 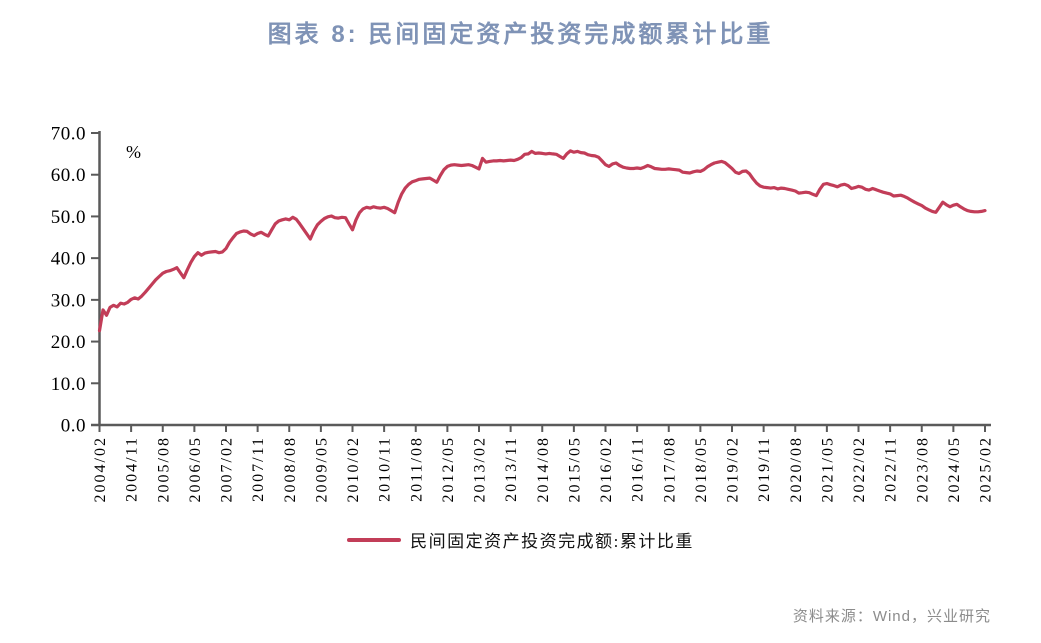 I want to click on x-axis-tick-label: 2018/05, so click(x=701, y=469).